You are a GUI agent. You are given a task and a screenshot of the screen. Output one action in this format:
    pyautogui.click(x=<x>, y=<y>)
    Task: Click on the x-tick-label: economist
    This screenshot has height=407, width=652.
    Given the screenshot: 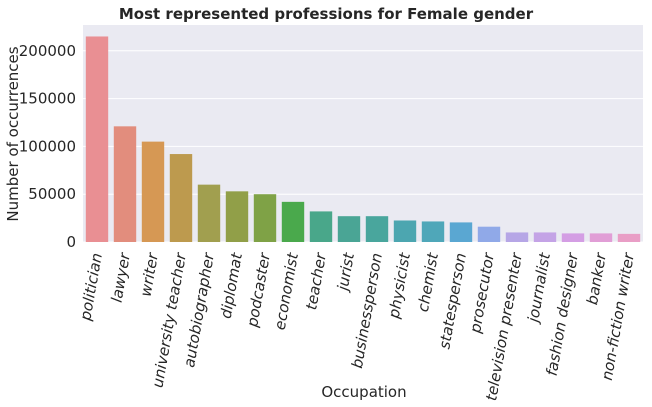 What is the action you would take?
    pyautogui.click(x=286, y=290)
    